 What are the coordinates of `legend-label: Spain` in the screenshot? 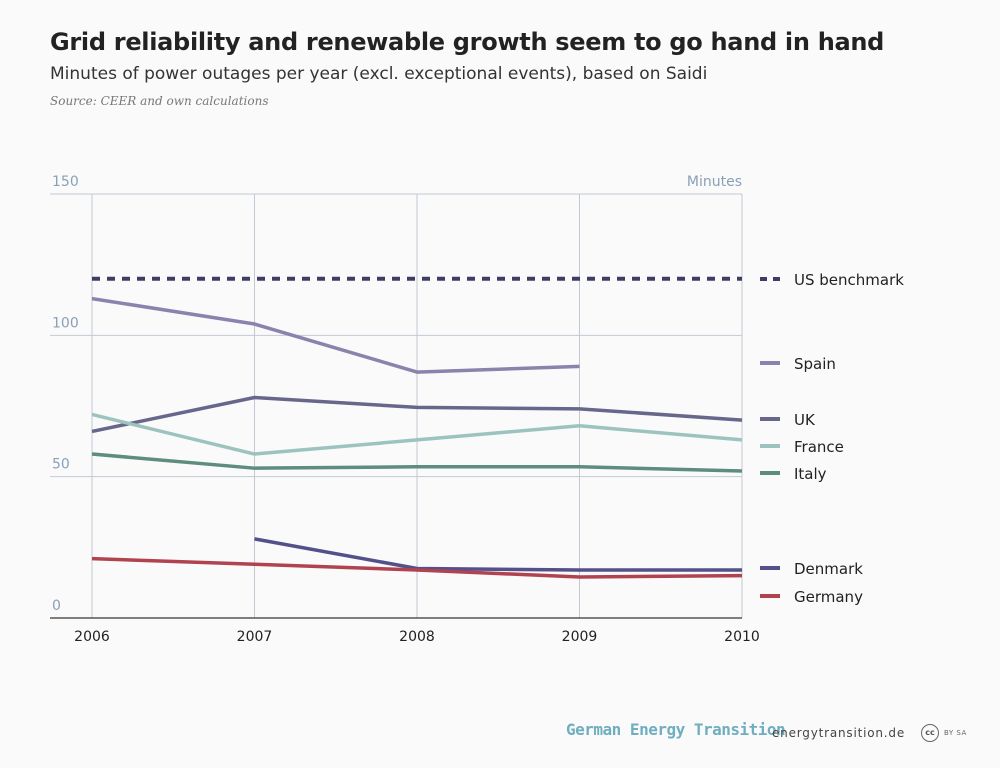 It's located at (815, 364).